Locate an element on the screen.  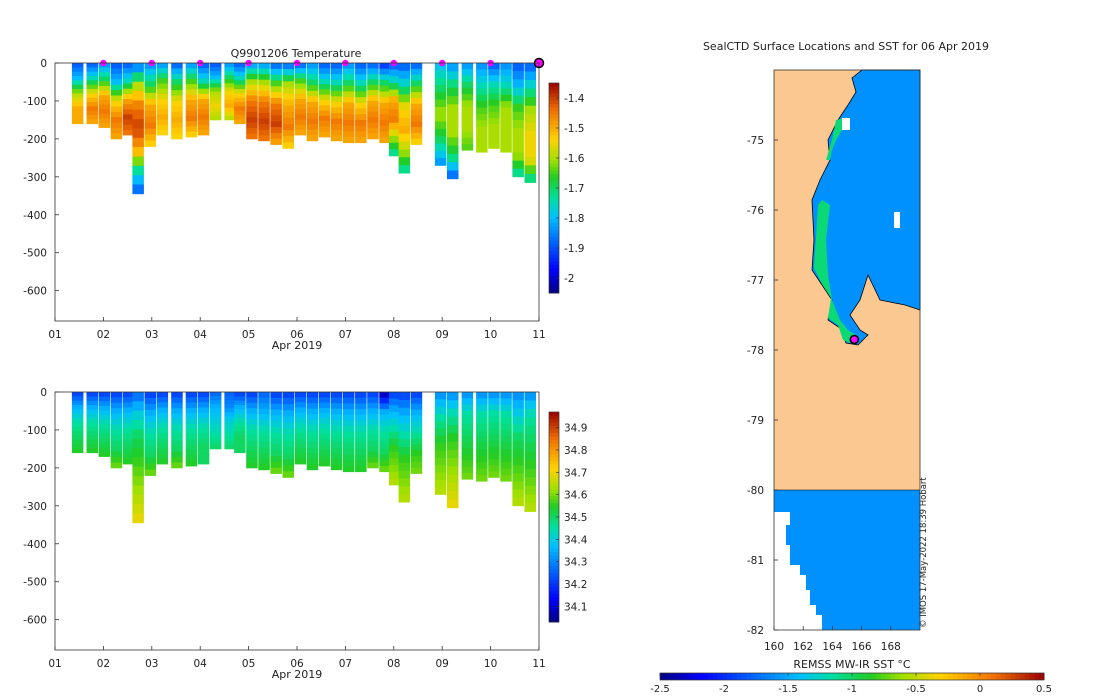
colorbar-tick-label: -1.9 is located at coordinates (574, 249).